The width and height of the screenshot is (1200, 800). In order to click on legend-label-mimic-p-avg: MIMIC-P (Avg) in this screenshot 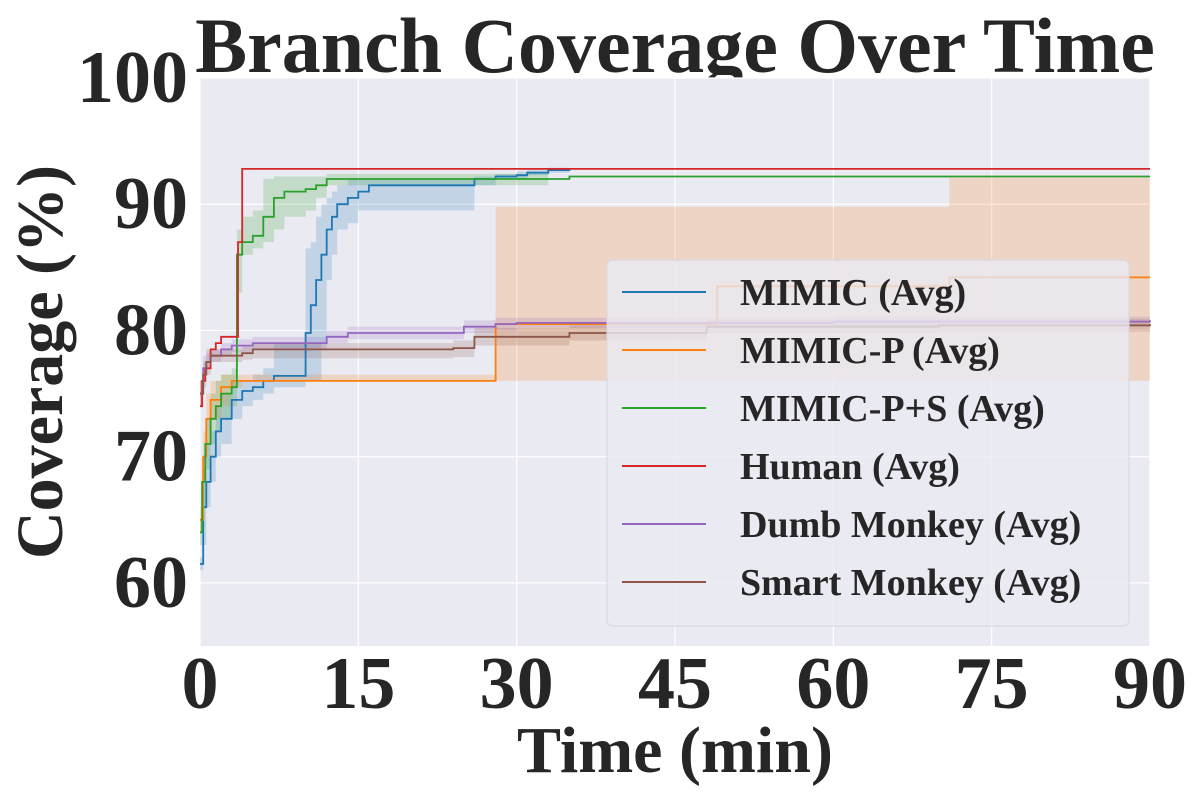, I will do `click(870, 351)`.